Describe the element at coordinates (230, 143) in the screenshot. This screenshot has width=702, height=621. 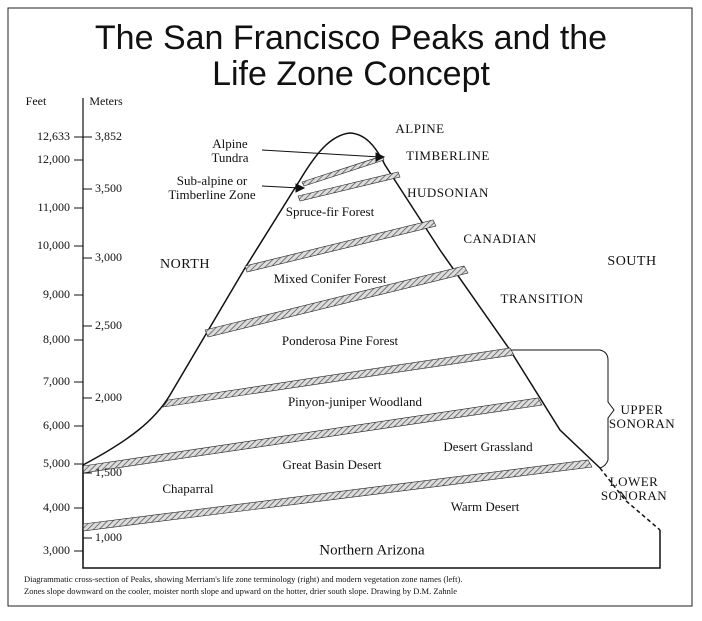
I see `vegetation-zone-label: Alpine` at that location.